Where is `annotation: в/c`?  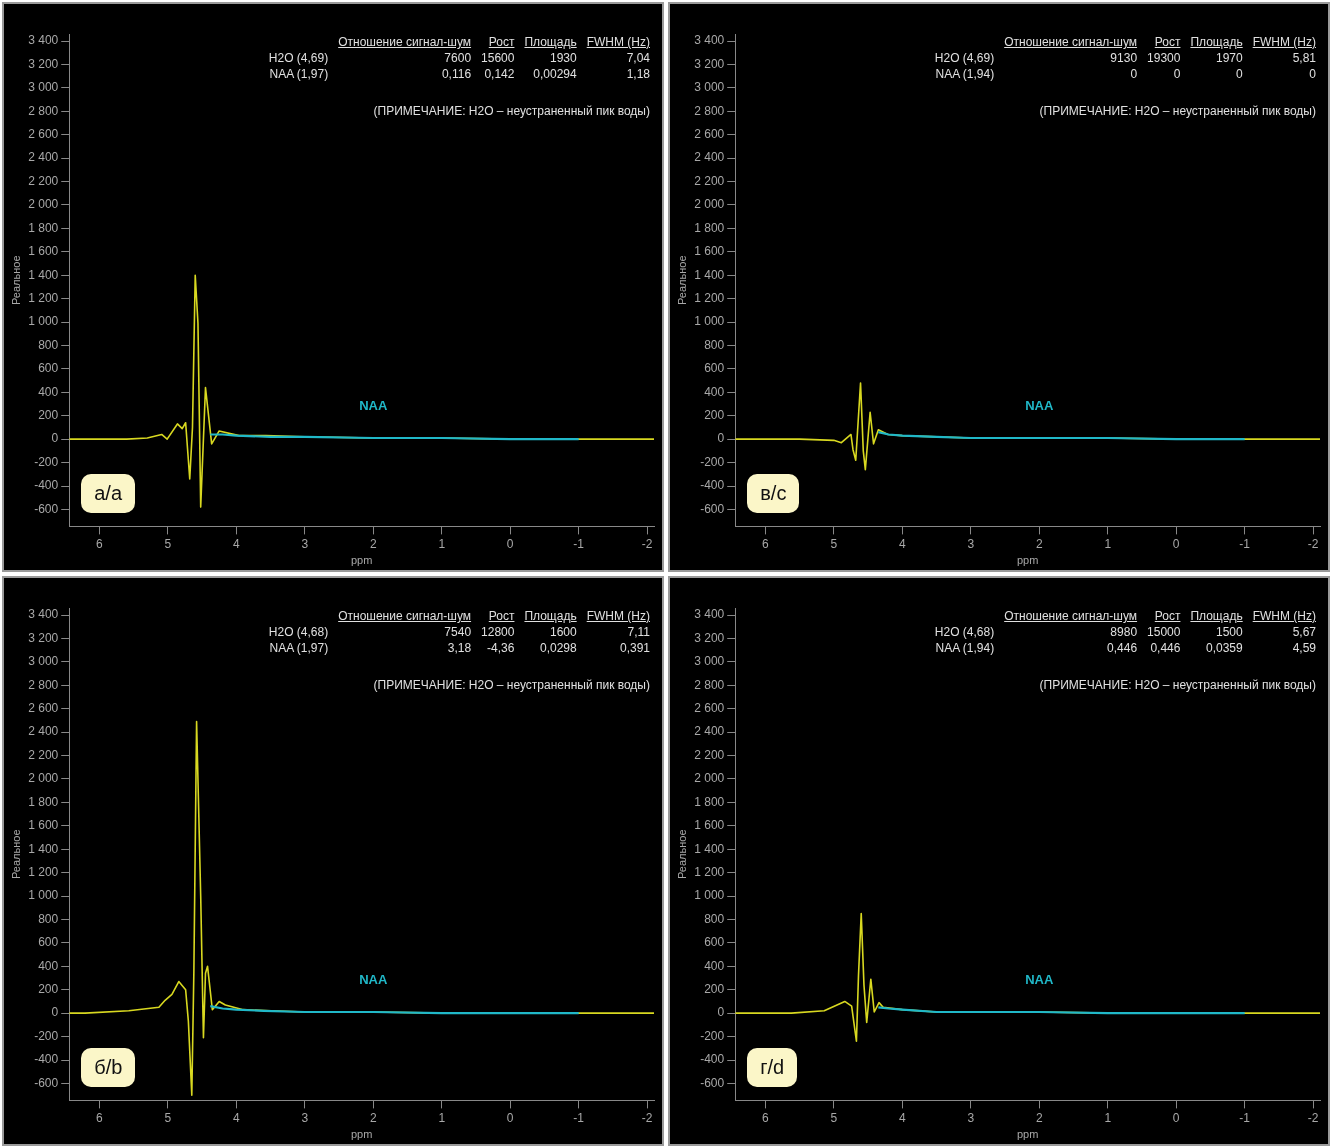
annotation: в/c is located at coordinates (773, 494).